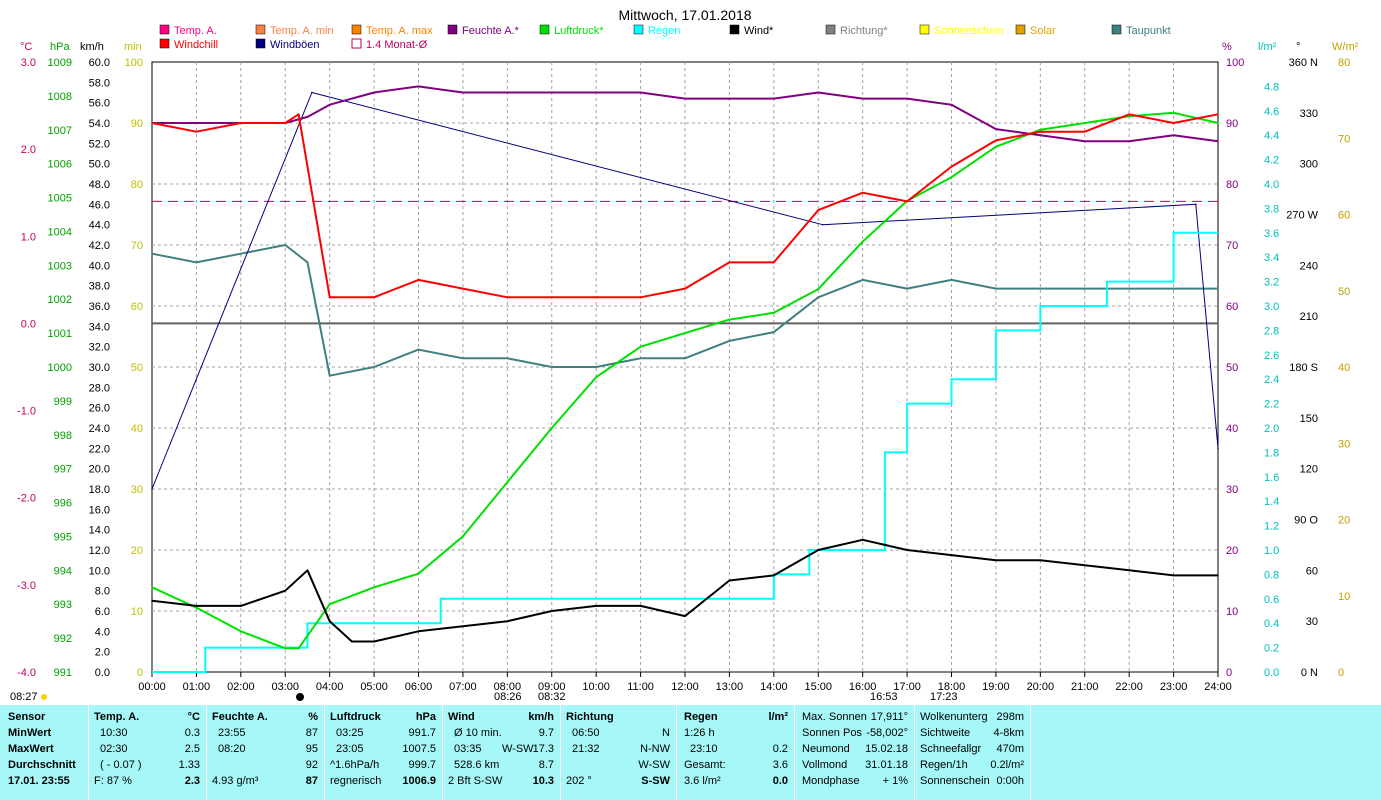  I want to click on pressure-tick-label: 991, so click(63, 673).